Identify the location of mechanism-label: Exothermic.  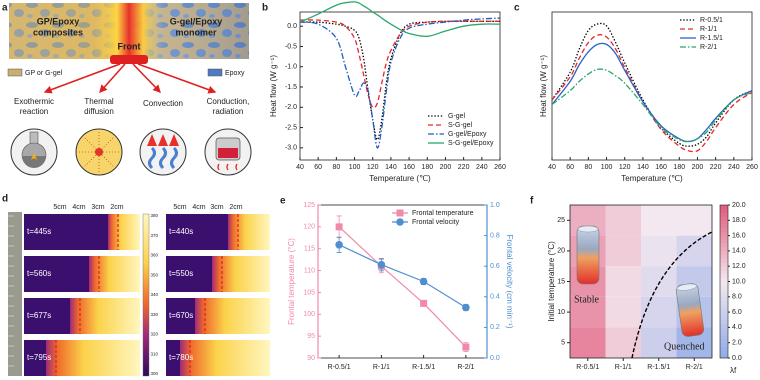
(34, 101).